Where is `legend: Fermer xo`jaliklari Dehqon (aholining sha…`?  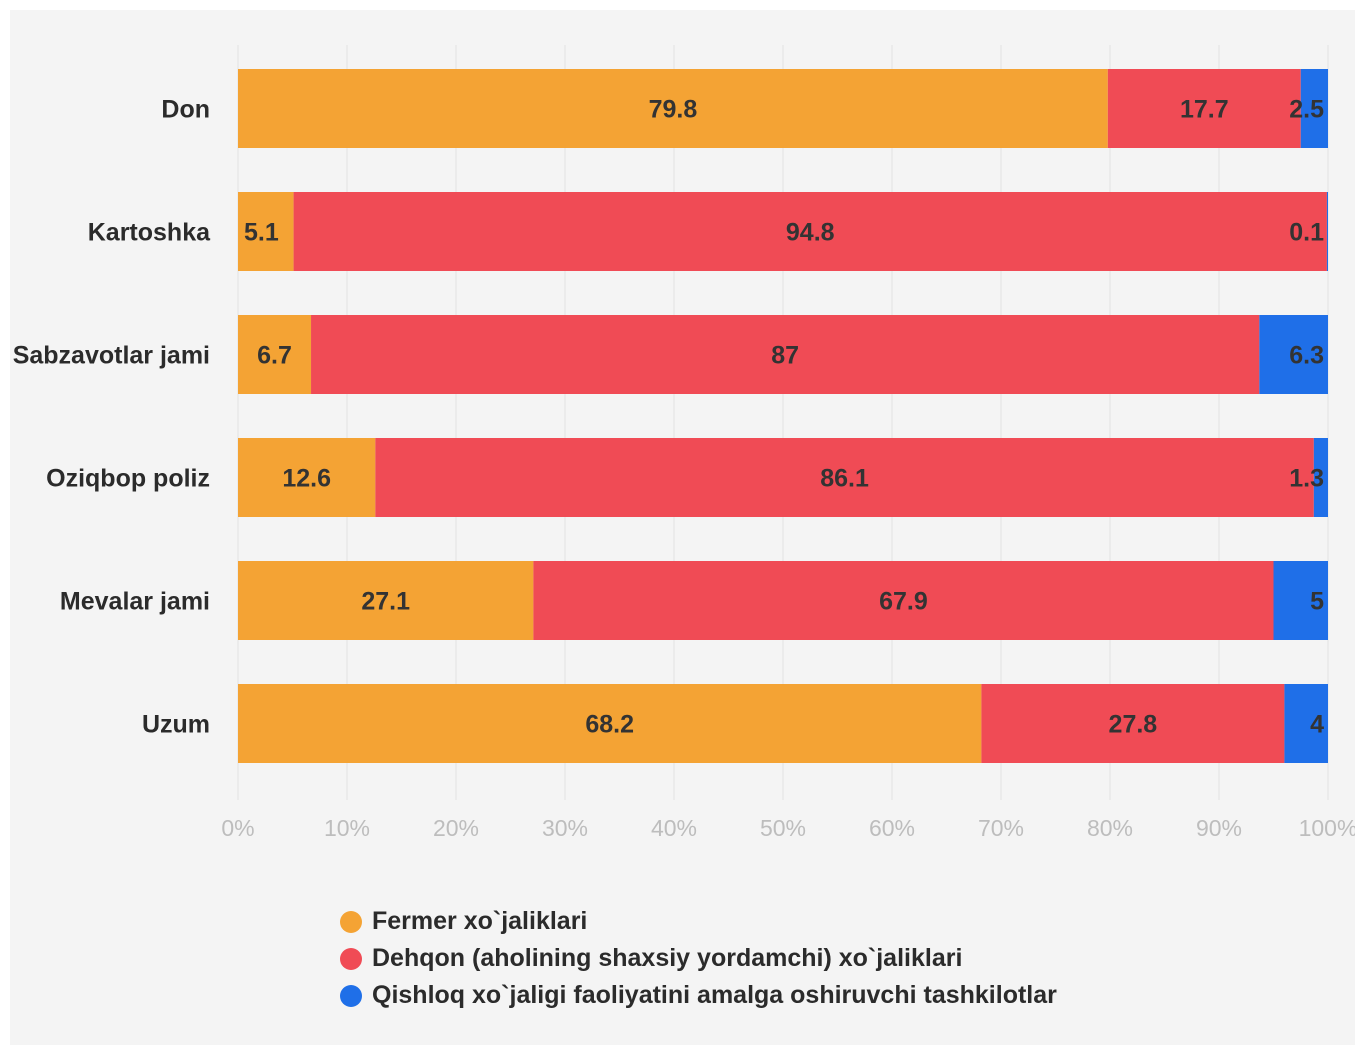 legend: Fermer xo`jaliklari Dehqon (aholining sha… is located at coordinates (698, 958).